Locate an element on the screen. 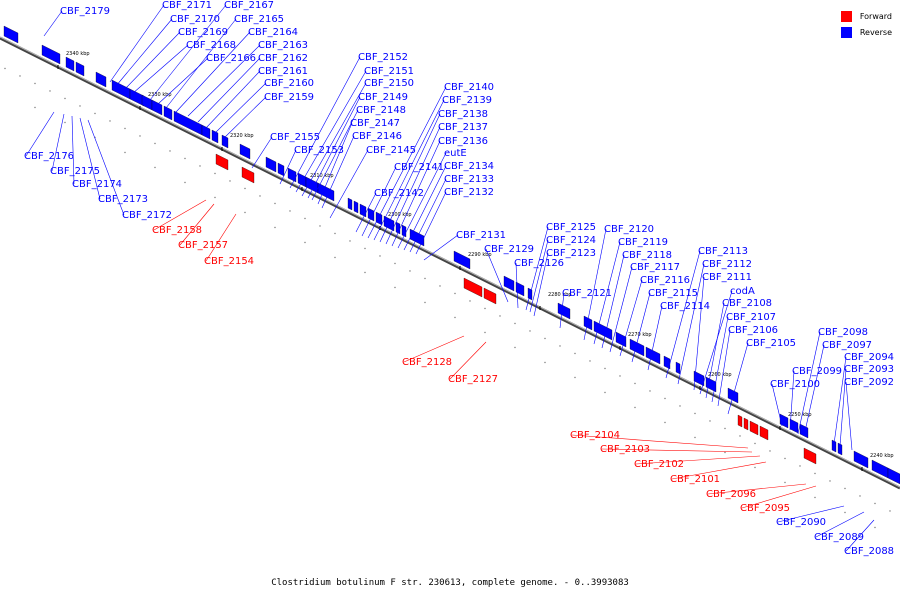 Image resolution: width=900 pixels, height=600 pixels. gene-label-coda: codA is located at coordinates (742, 291).